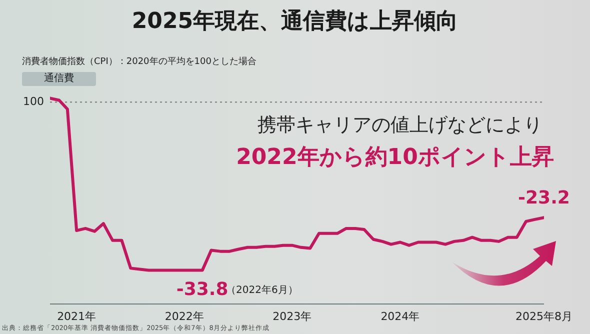  Describe the element at coordinates (262, 291) in the screenshot. I see `annotation: （2022年6月）` at that location.